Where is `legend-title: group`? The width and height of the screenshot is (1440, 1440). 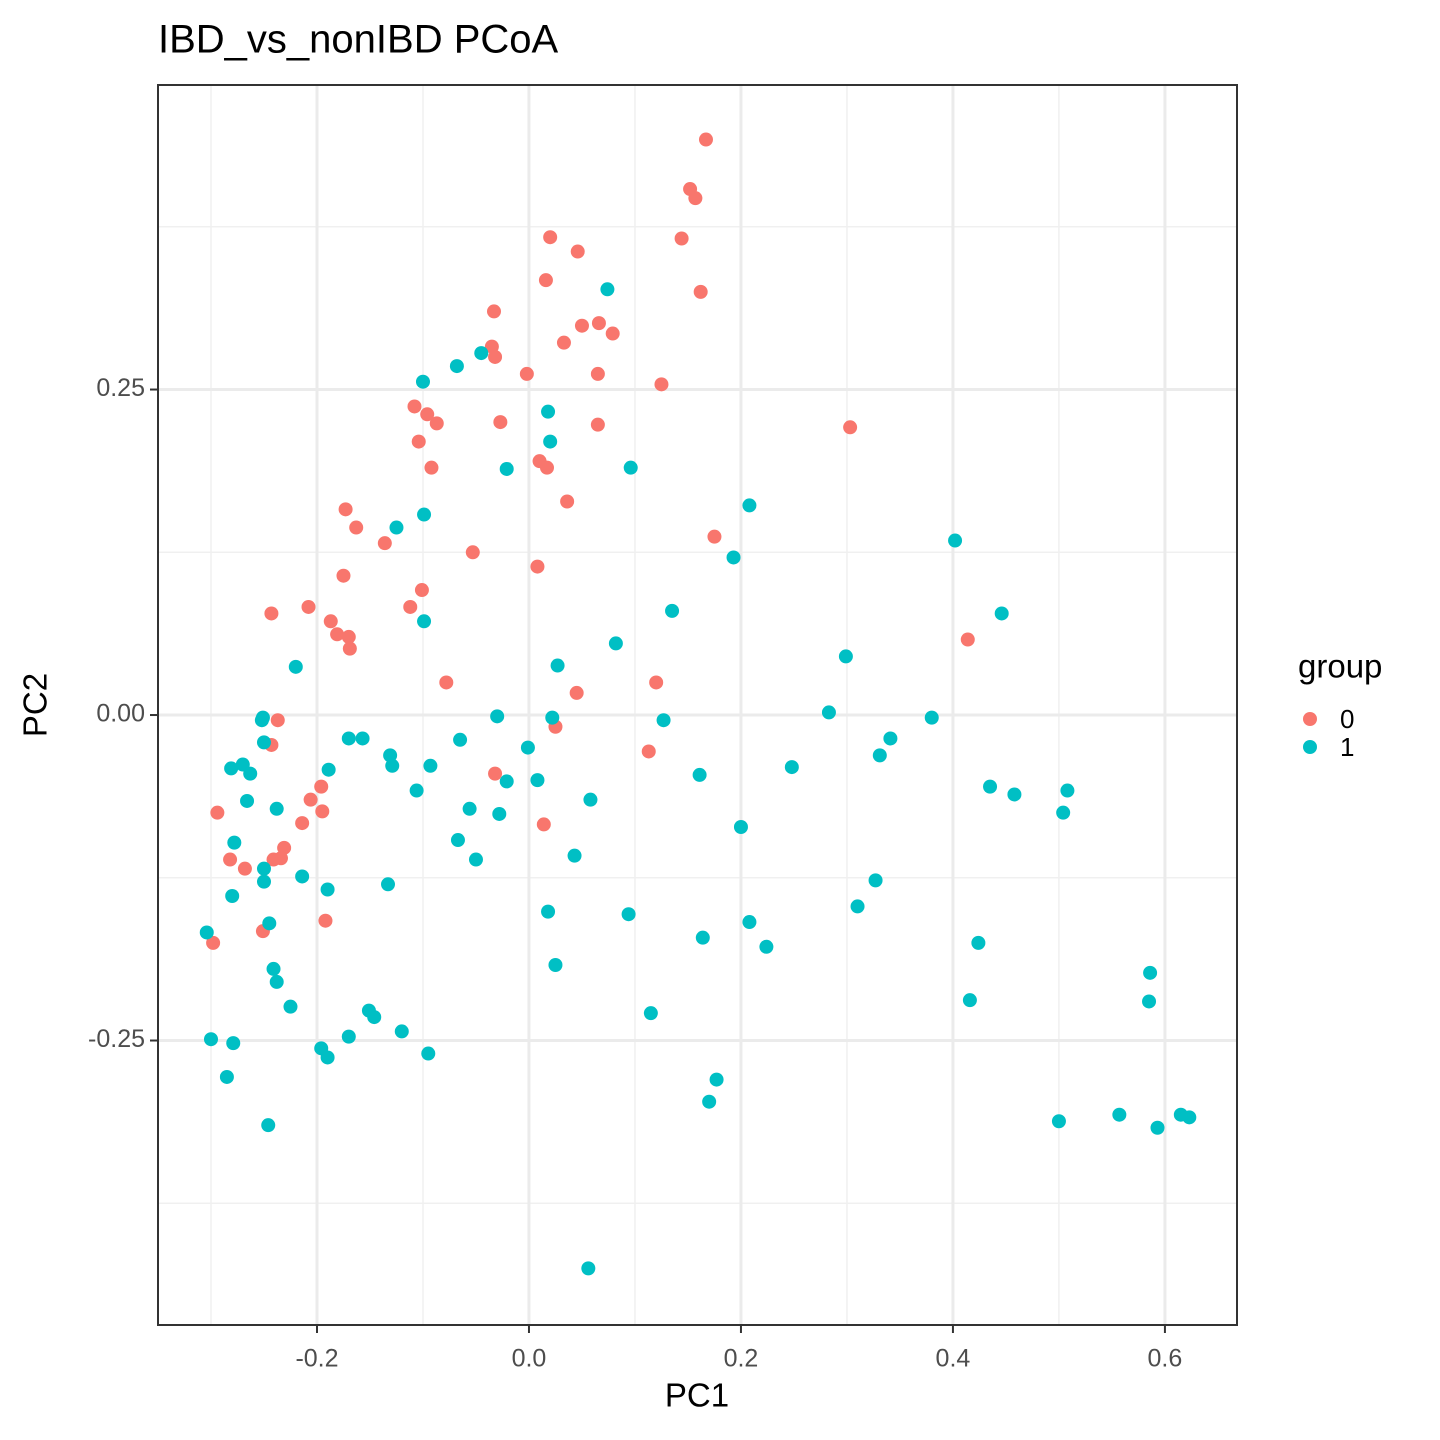 legend-title: group is located at coordinates (1340, 666).